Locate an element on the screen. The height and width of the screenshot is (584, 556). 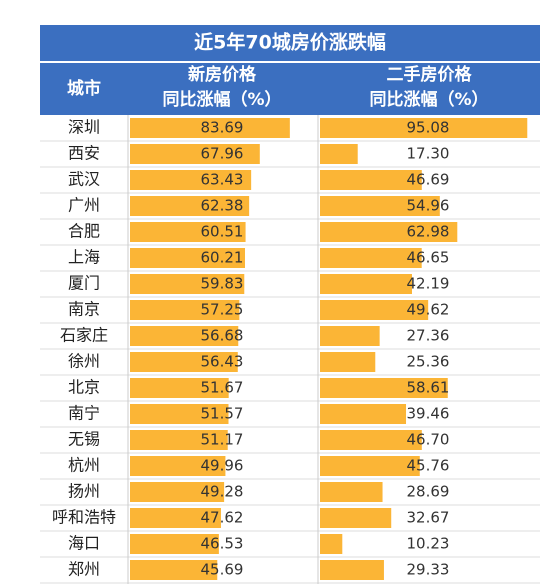
value-label: 95.08 is located at coordinates (428, 128).